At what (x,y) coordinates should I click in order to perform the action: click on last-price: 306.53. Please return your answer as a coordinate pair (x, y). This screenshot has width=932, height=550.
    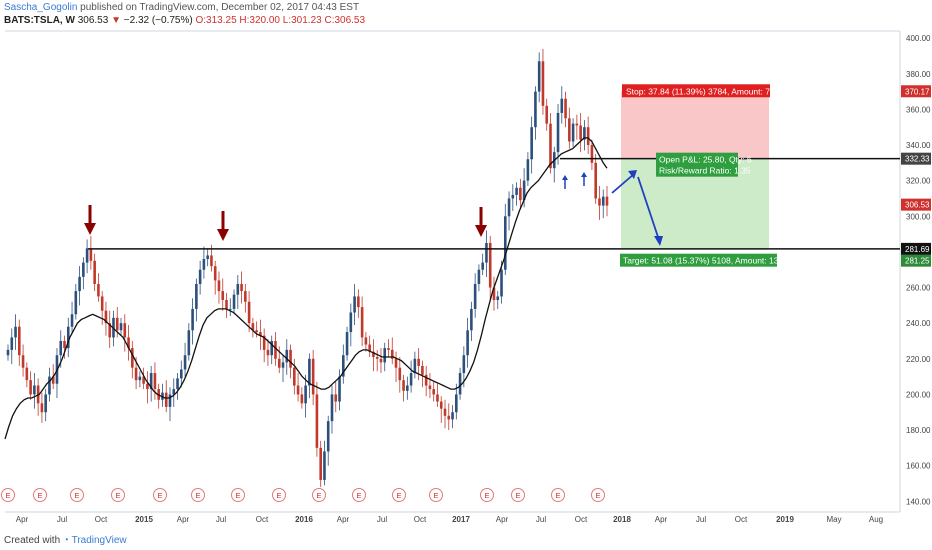
    Looking at the image, I should click on (93, 20).